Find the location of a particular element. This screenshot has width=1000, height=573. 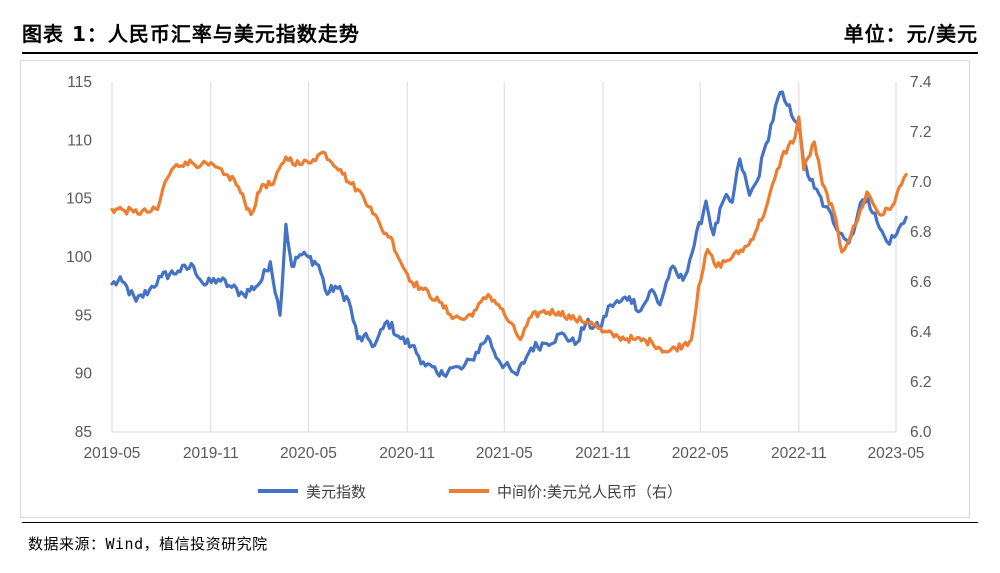

y-left-tick-label: 100 is located at coordinates (79, 257).